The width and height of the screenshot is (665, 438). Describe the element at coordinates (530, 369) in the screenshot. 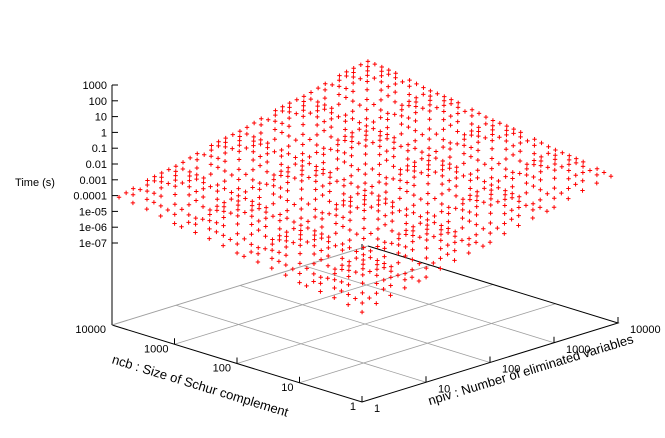

I see `x-axis-label: npiv : Number of eliminated variables` at that location.